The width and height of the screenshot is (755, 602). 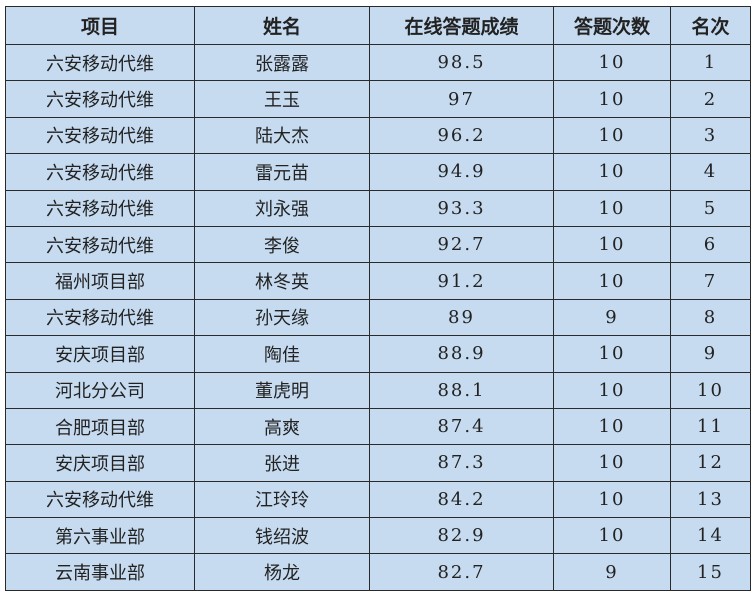 What do you see at coordinates (461, 536) in the screenshot?
I see `cell-score: 82.9` at bounding box center [461, 536].